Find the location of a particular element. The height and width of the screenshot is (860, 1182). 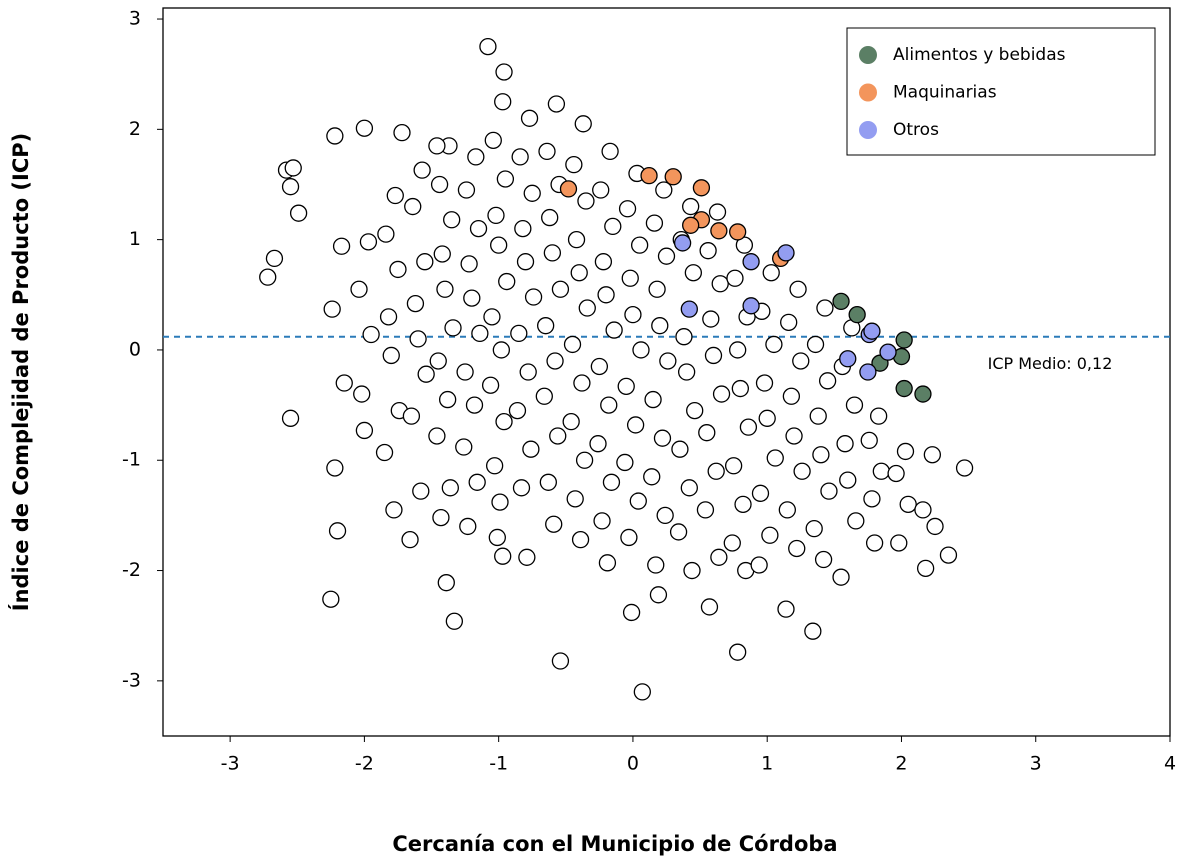

x-tick-label: 0 is located at coordinates (633, 764).